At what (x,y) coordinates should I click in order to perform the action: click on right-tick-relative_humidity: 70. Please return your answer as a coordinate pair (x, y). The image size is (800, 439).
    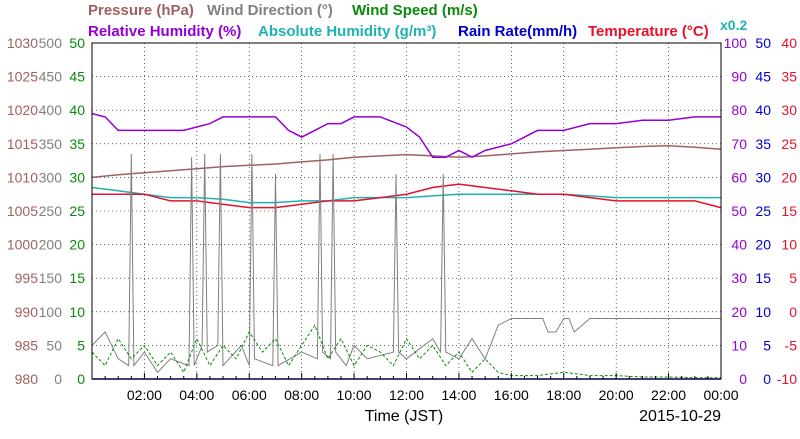
    Looking at the image, I should click on (739, 144).